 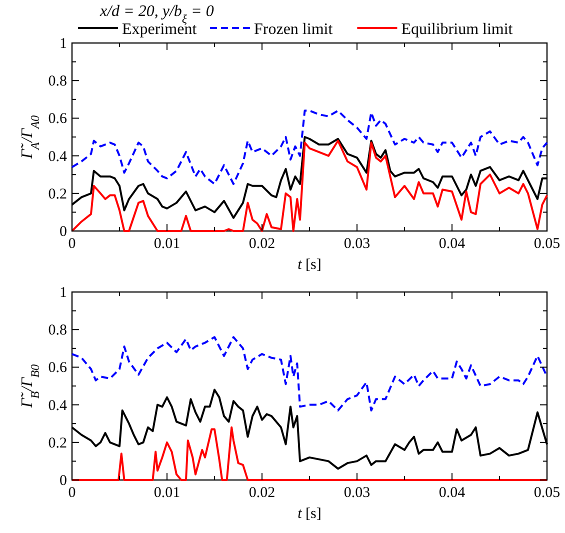 I want to click on legend-label: Frozen limit, so click(x=294, y=29).